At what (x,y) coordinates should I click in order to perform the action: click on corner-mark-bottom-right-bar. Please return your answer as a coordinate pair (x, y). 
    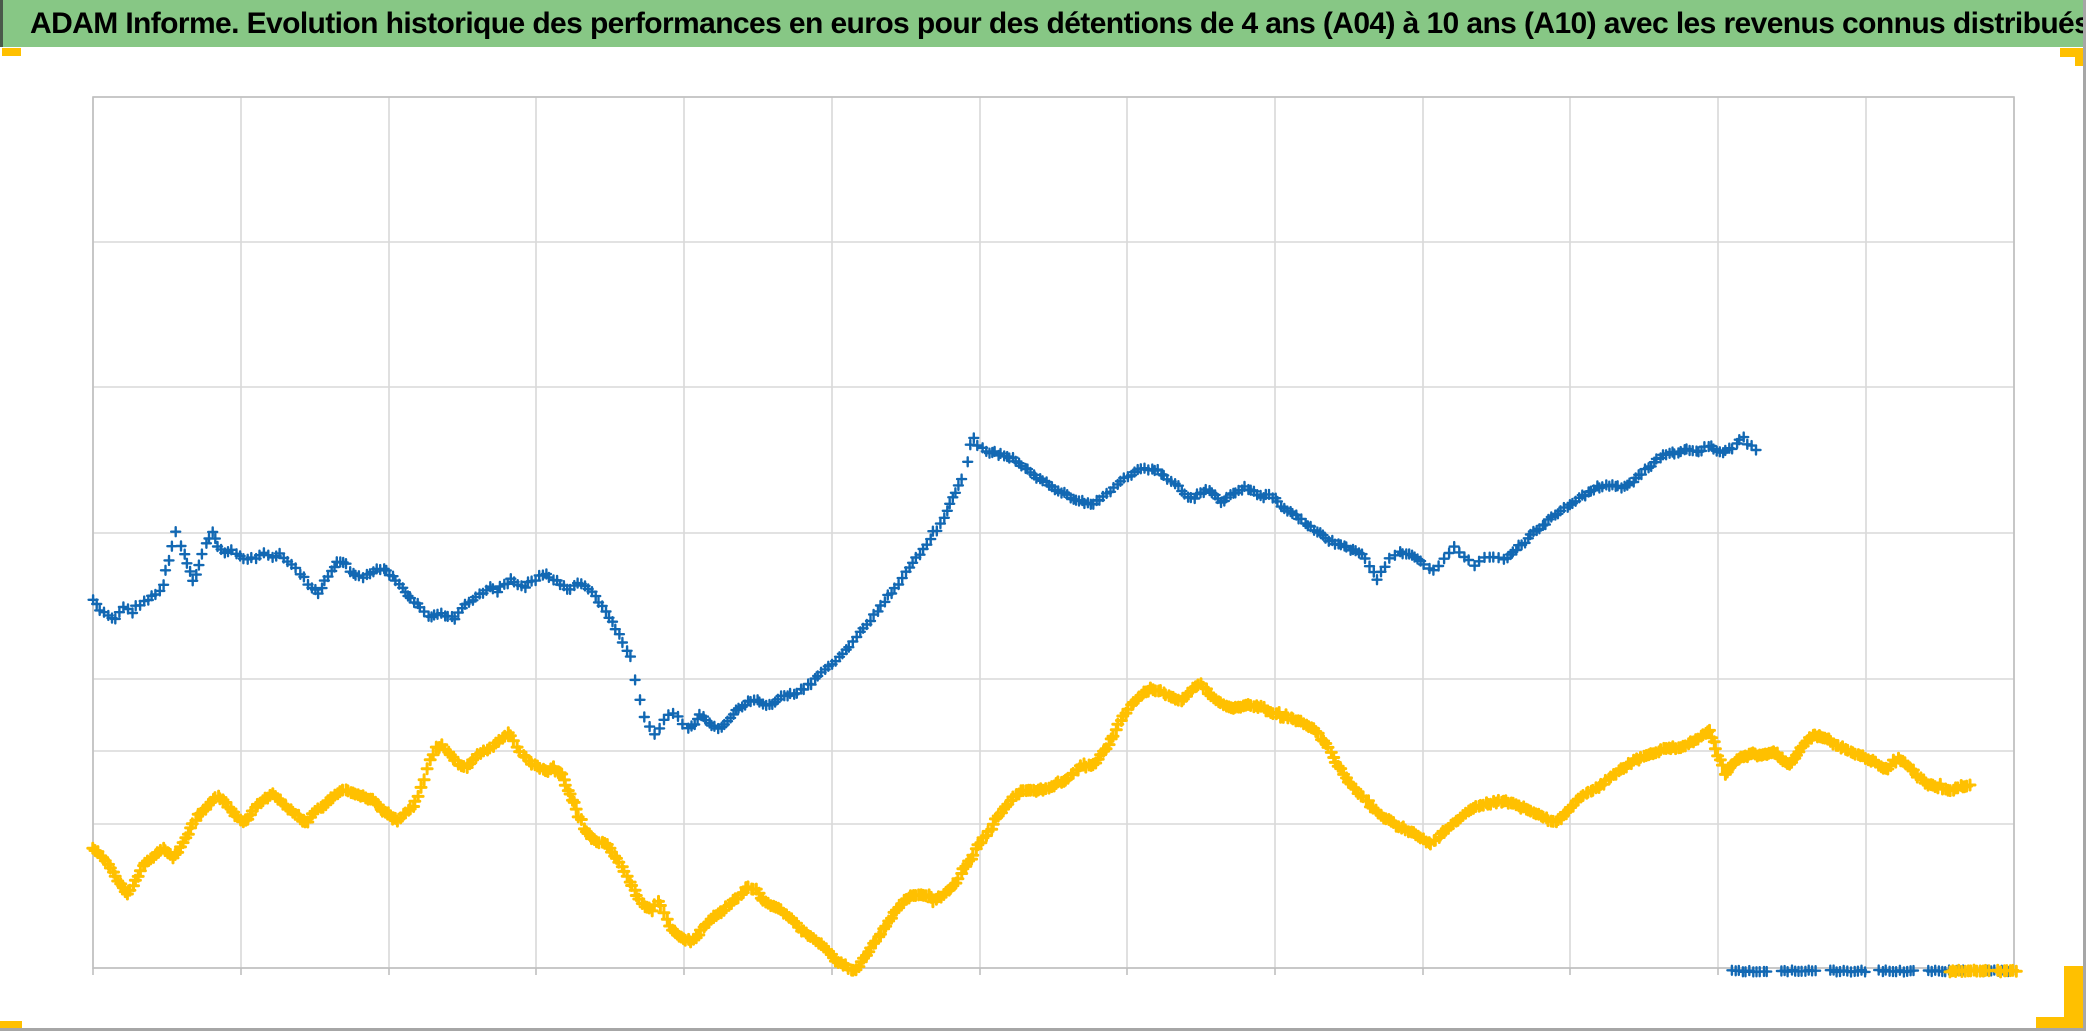
    Looking at the image, I should click on (2074, 997).